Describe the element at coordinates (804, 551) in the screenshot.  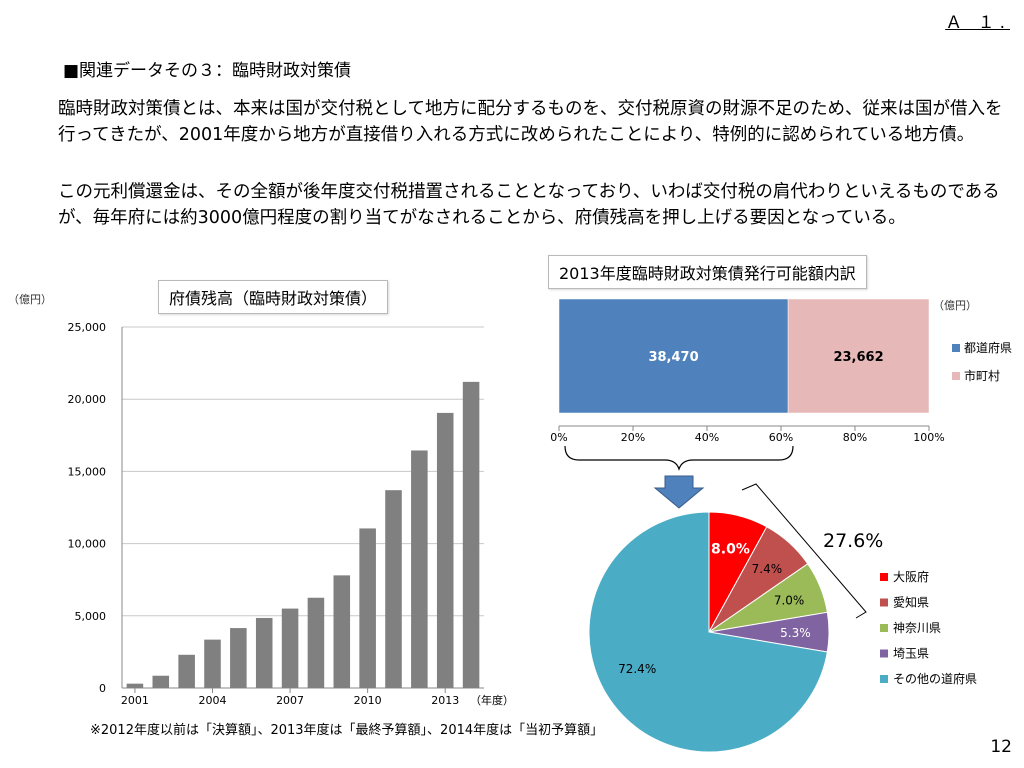
I see `share-bracket` at that location.